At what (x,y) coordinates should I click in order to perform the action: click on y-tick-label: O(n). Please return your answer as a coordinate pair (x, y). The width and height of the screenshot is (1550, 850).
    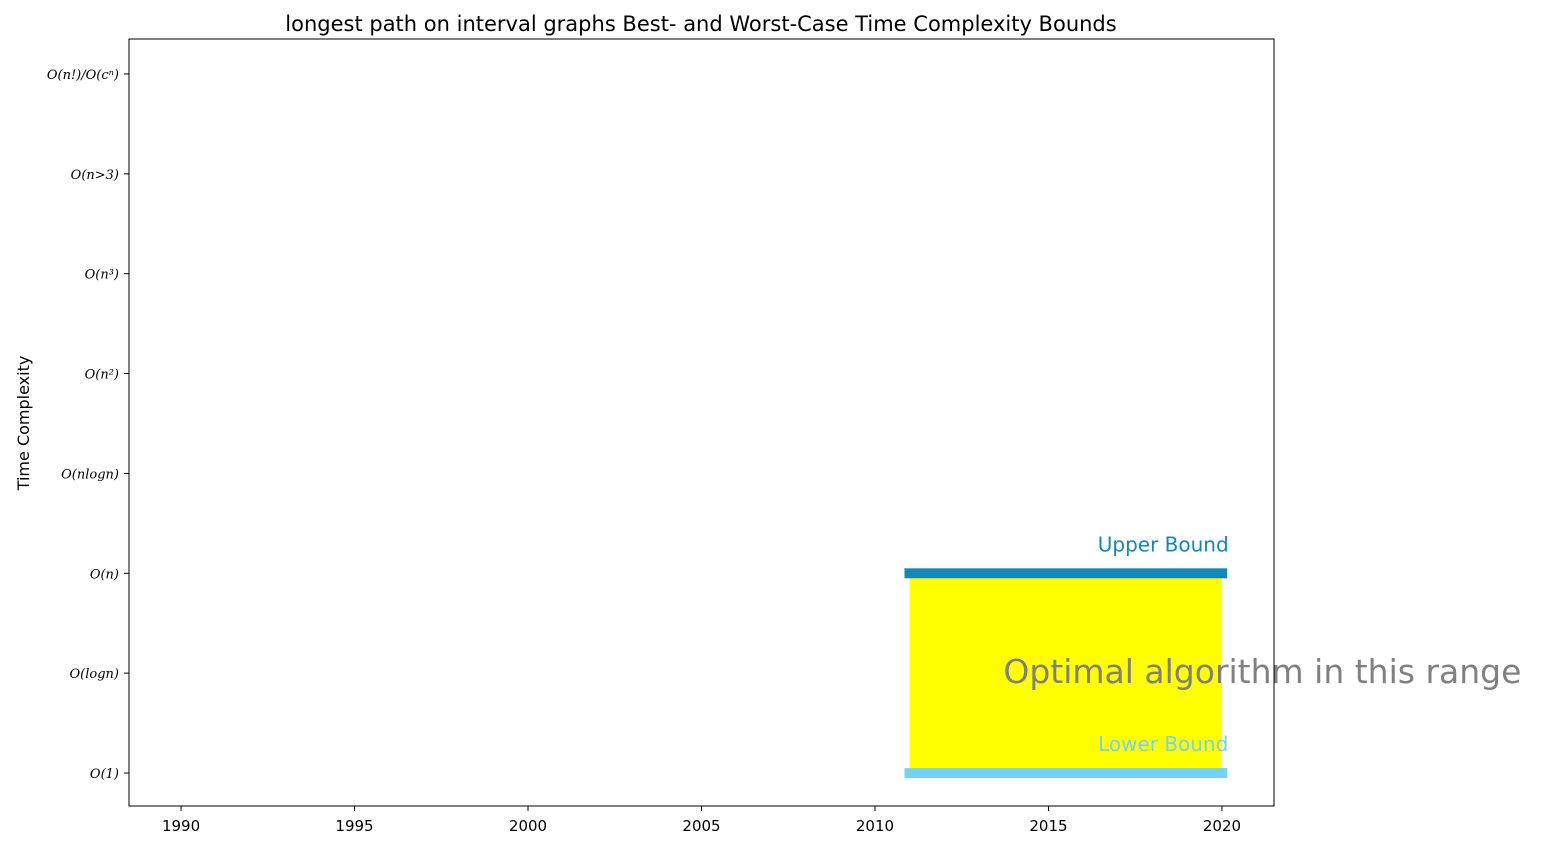
    Looking at the image, I should click on (104, 574).